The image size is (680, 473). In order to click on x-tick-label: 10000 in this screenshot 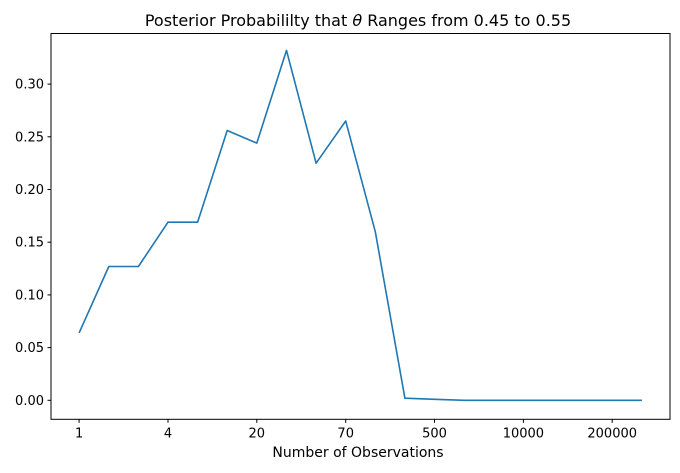, I will do `click(523, 434)`.